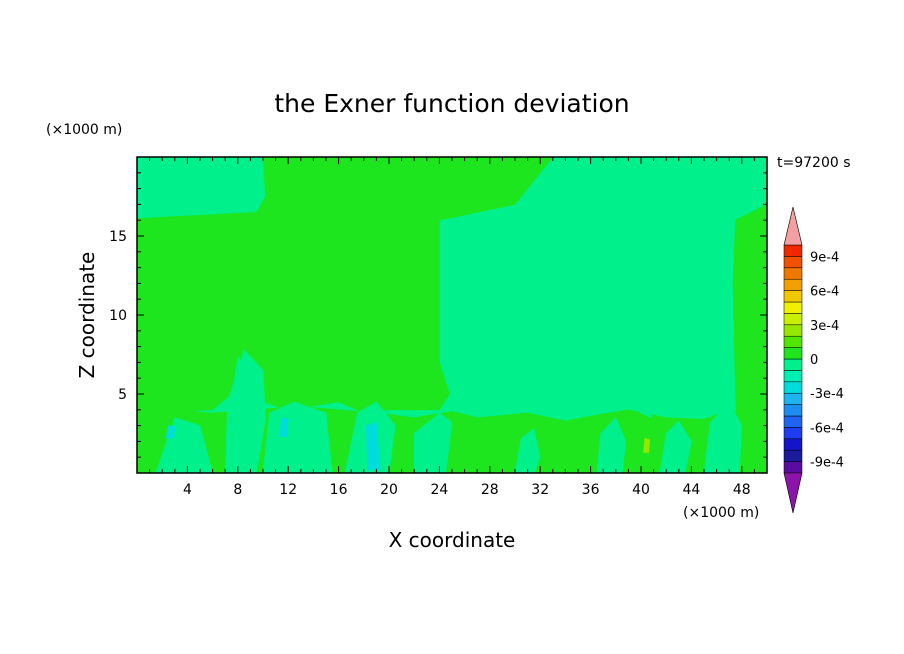  I want to click on x-tick-label-36: 36, so click(591, 490).